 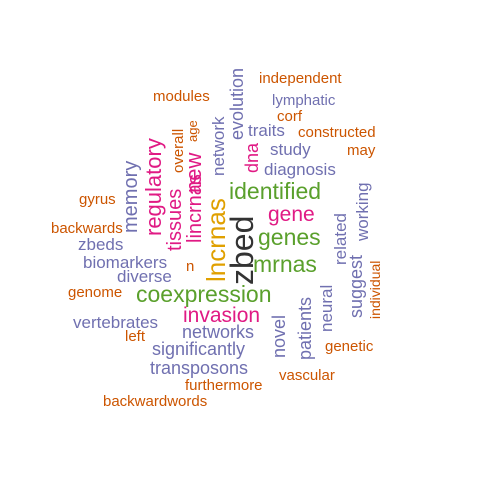 What do you see at coordinates (237, 103) in the screenshot?
I see `word-evolution: evolution` at bounding box center [237, 103].